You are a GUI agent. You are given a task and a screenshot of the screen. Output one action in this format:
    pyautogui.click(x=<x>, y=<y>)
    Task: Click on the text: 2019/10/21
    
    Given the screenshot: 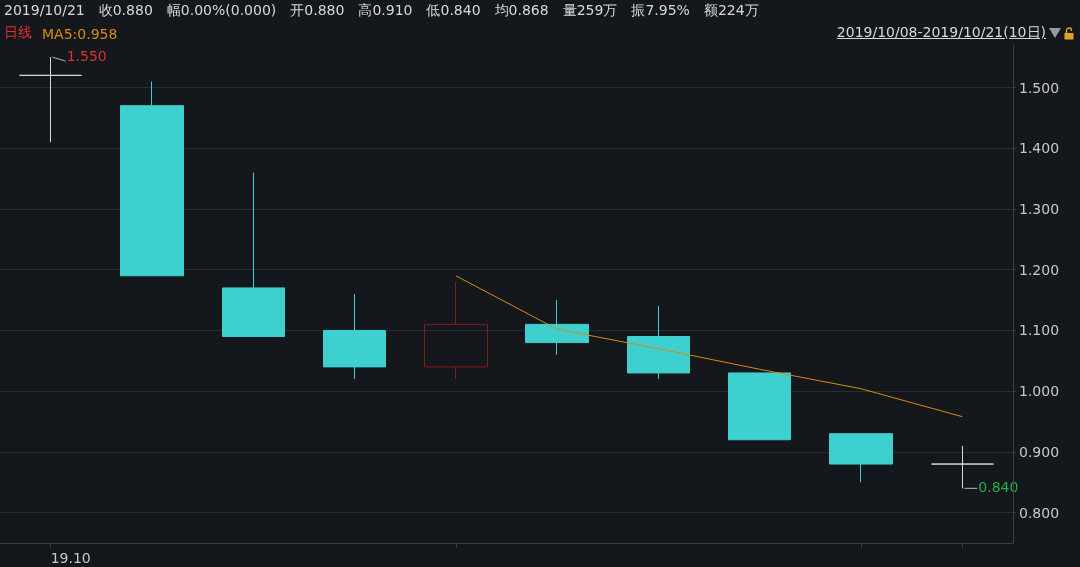 What is the action you would take?
    pyautogui.click(x=44, y=11)
    